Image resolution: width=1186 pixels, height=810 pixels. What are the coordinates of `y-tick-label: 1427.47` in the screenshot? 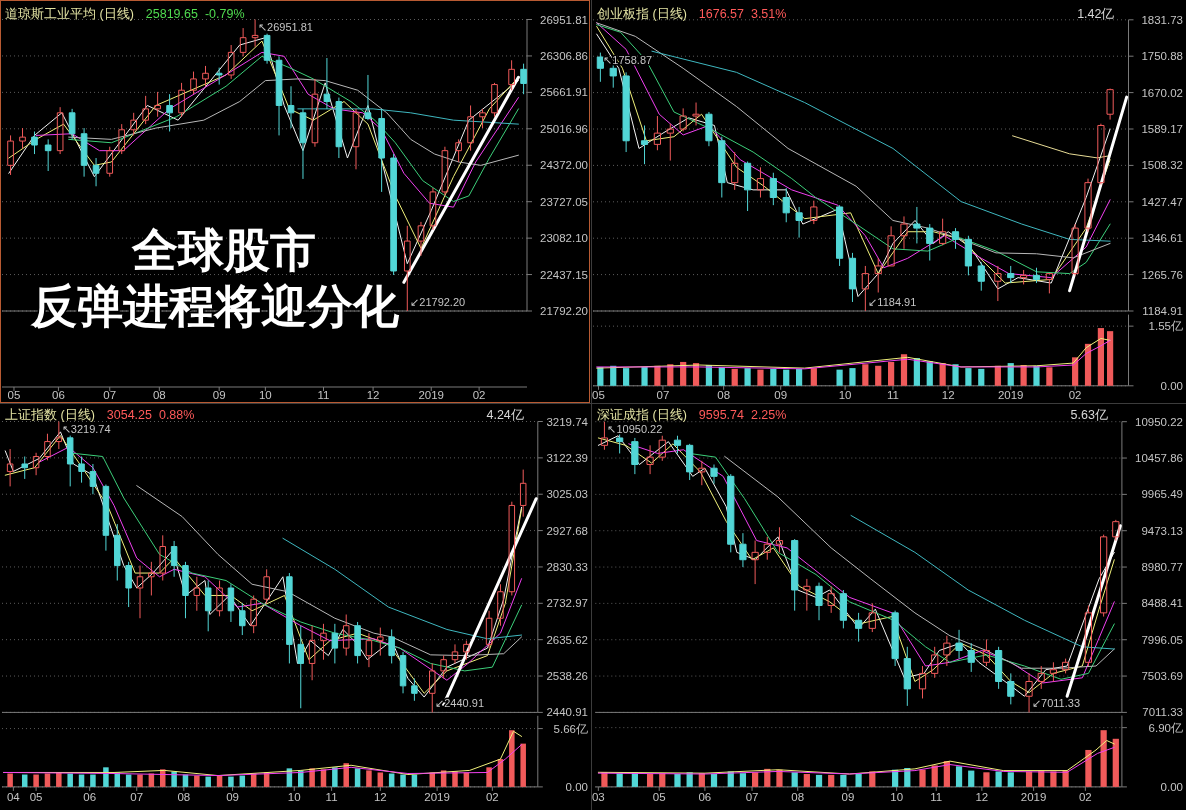 It's located at (1162, 201).